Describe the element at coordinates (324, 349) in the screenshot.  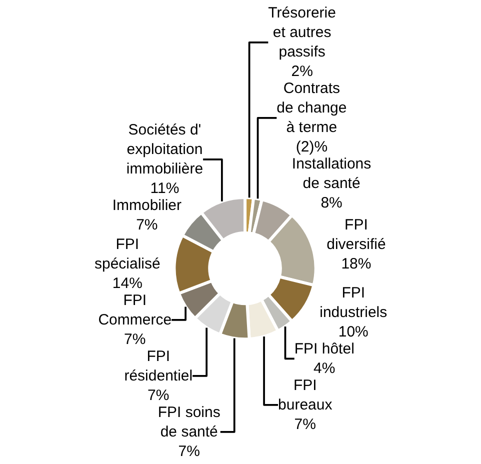
I see `slice-label: FPI hôtel` at that location.